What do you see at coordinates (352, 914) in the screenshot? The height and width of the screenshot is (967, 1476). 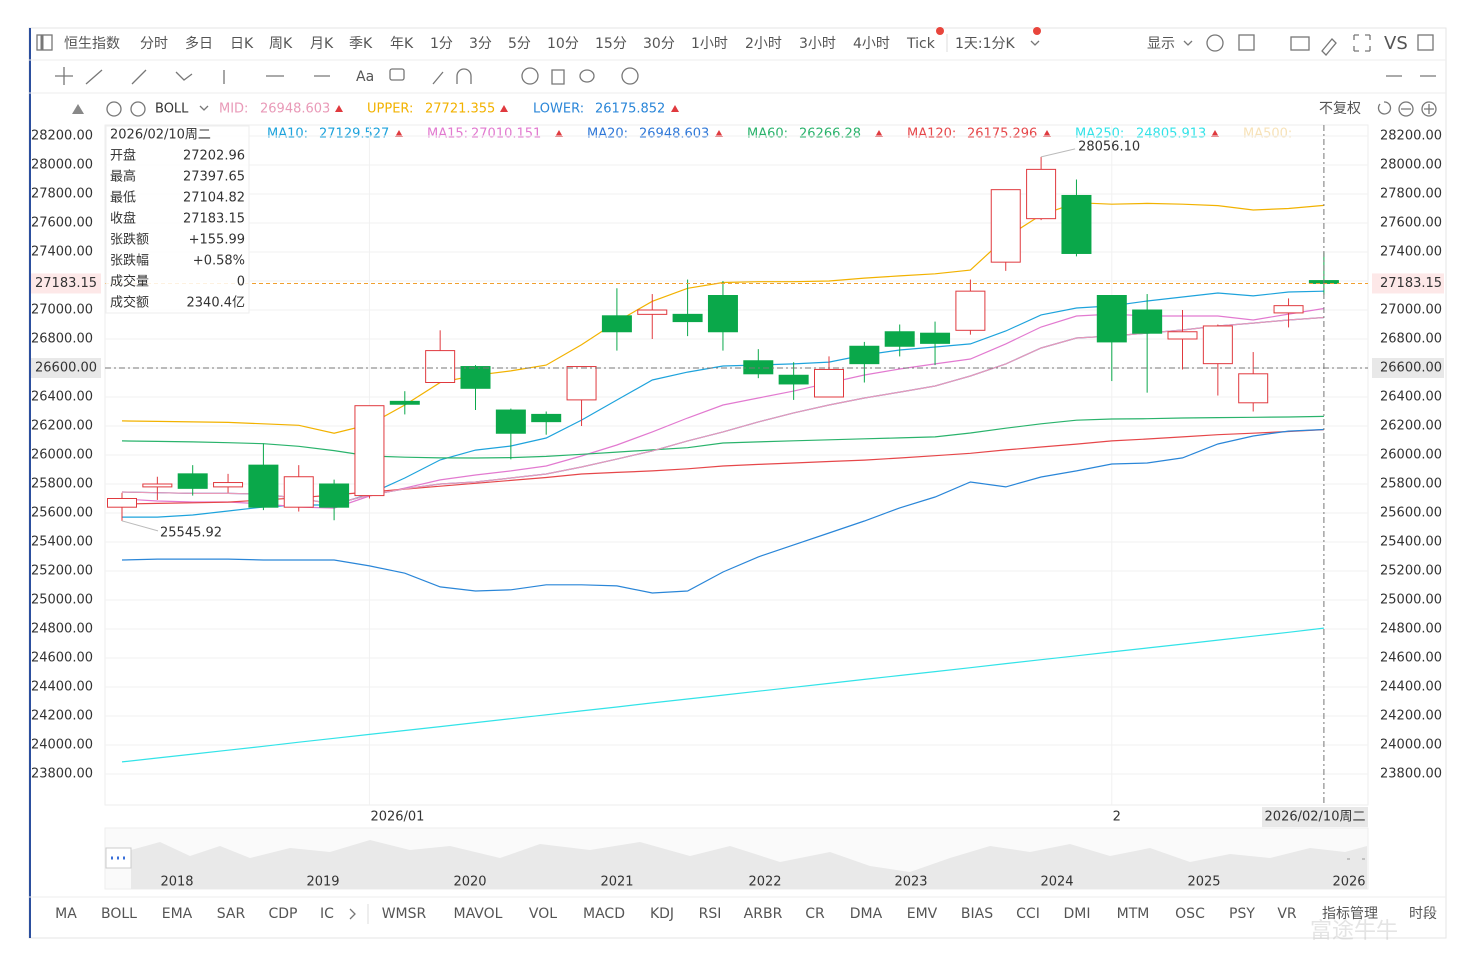 I see `tabs-more` at bounding box center [352, 914].